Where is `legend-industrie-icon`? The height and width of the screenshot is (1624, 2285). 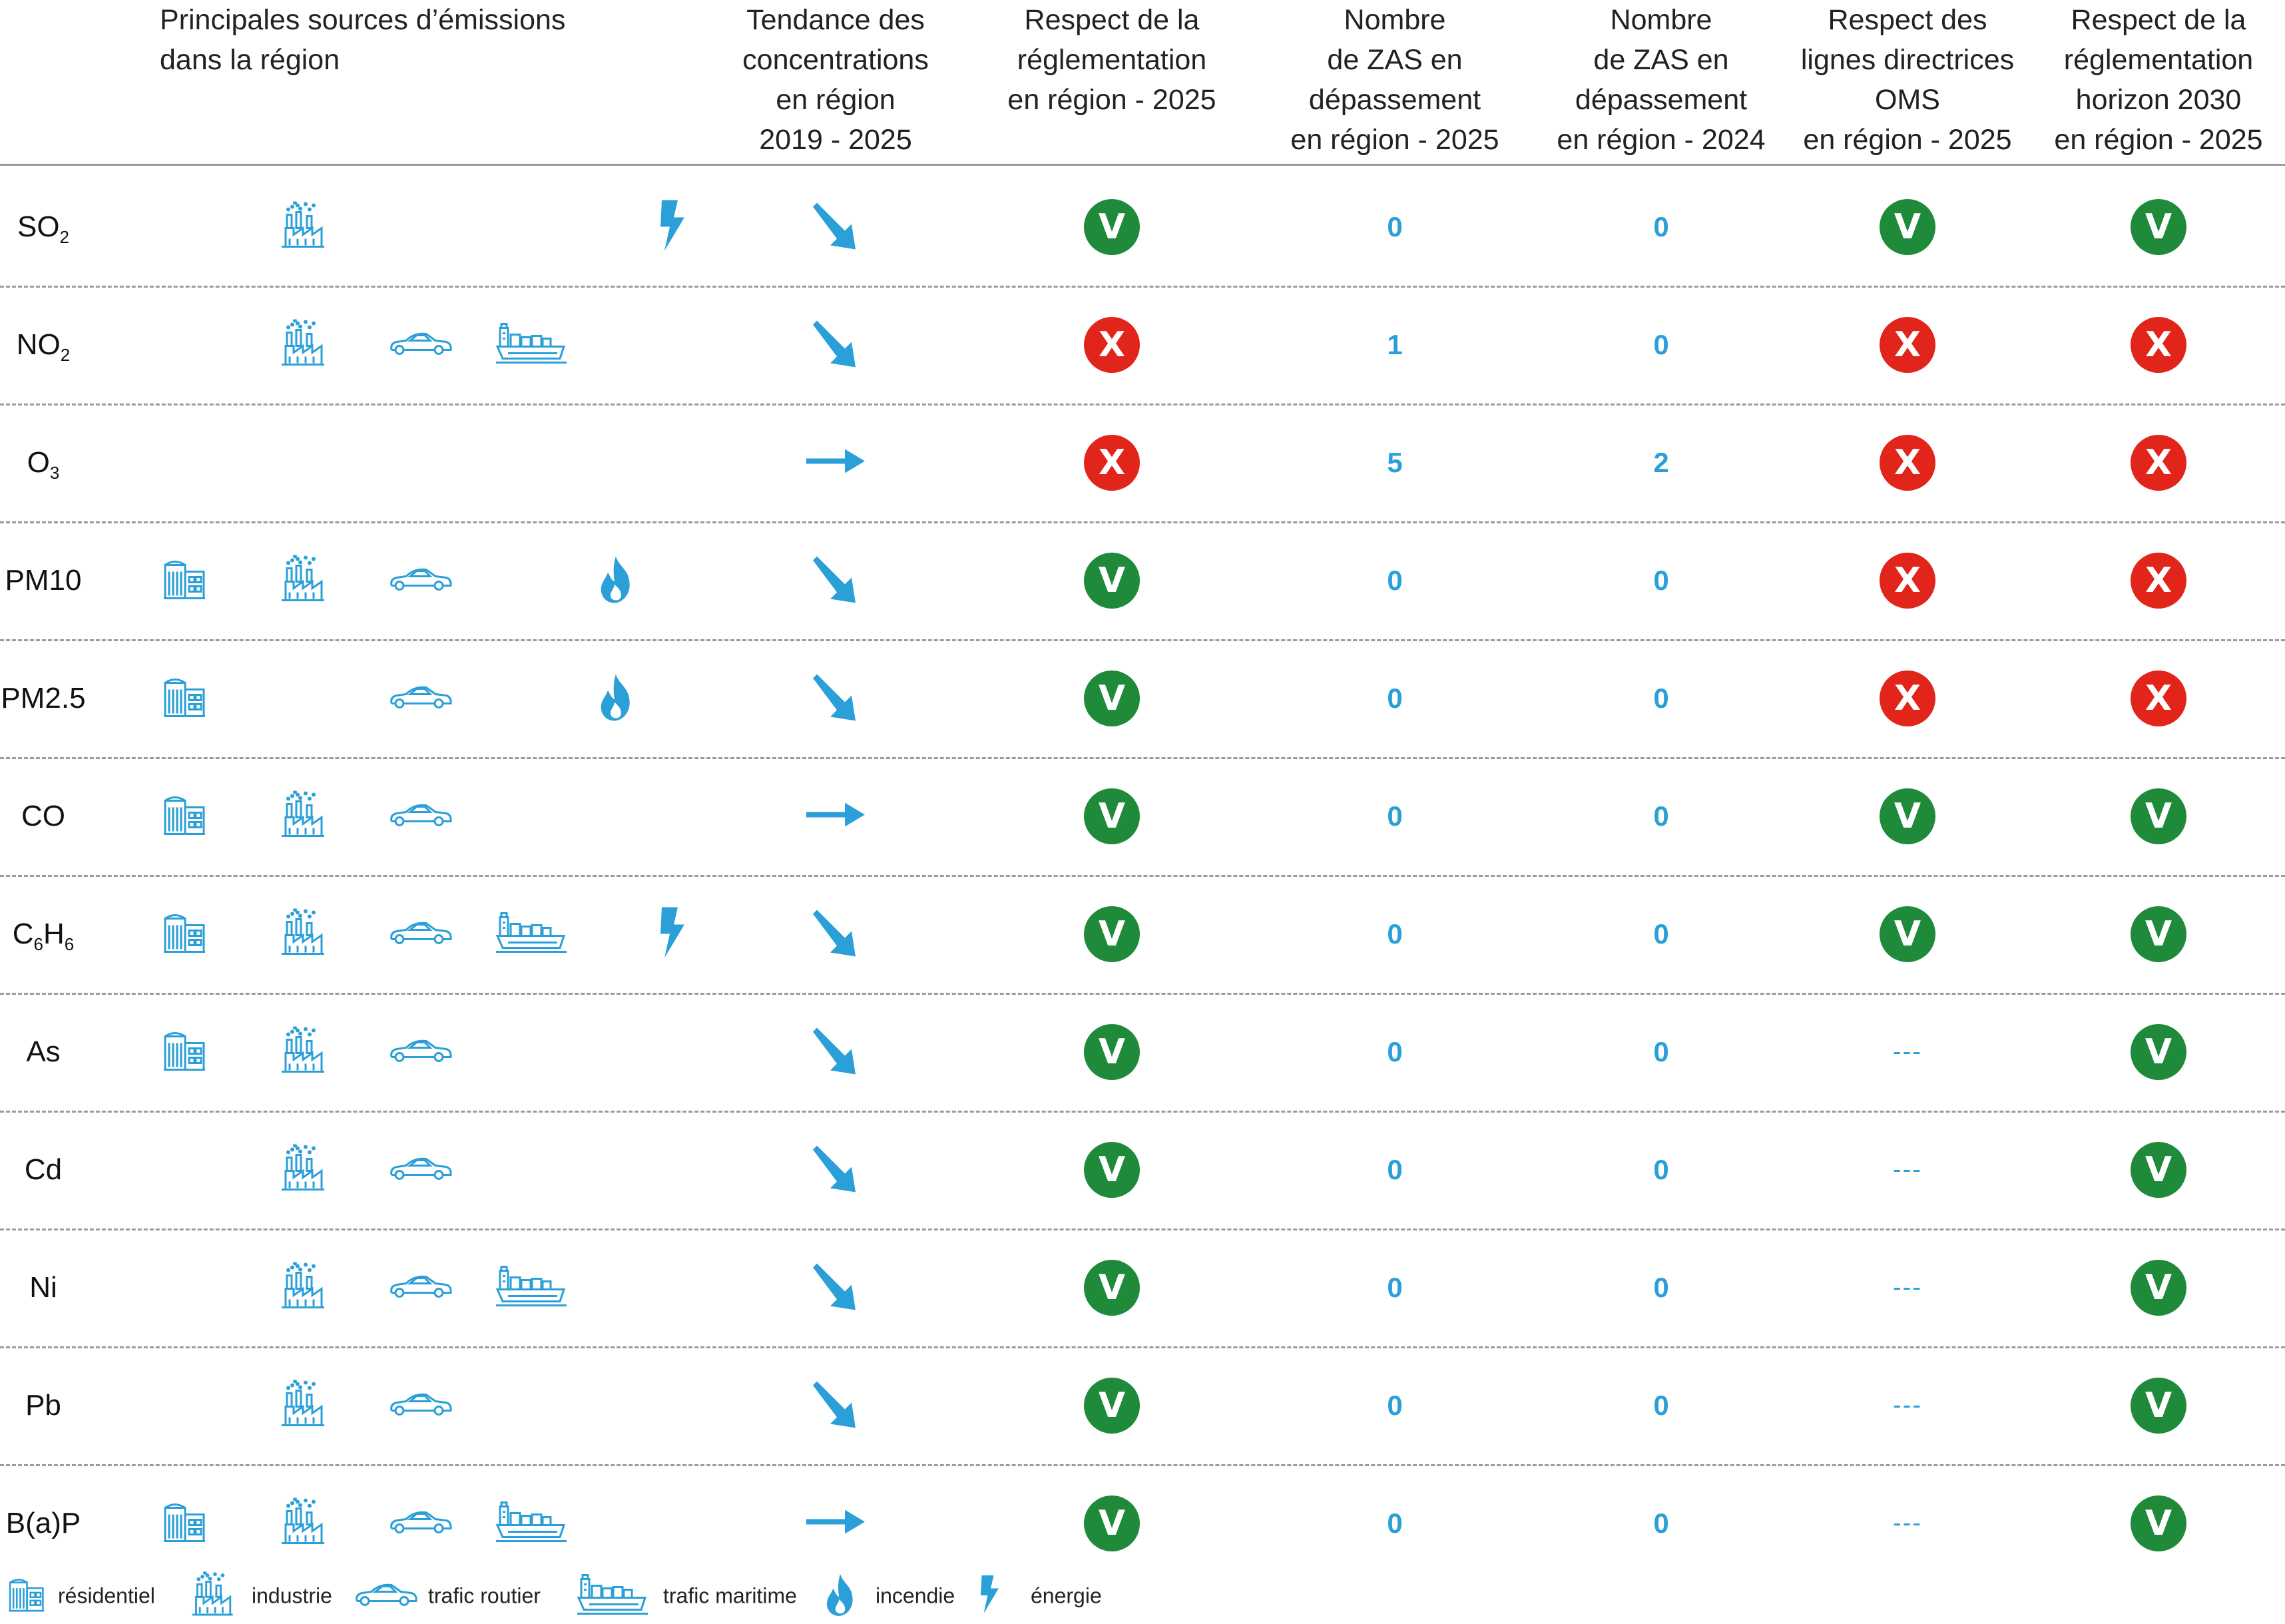
legend-industrie-icon is located at coordinates (212, 1595).